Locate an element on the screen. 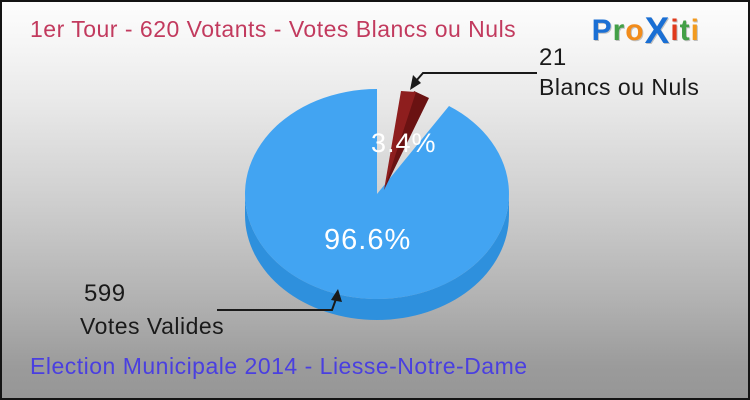 The height and width of the screenshot is (400, 750). percent-label-blancs: 3.4% is located at coordinates (404, 143).